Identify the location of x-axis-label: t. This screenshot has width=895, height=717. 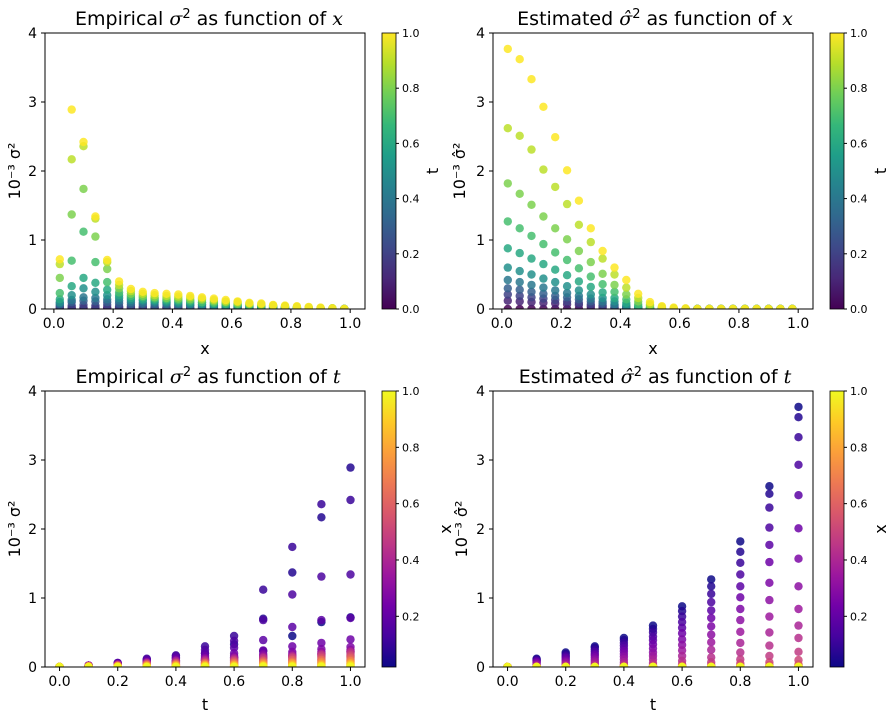
(653, 704).